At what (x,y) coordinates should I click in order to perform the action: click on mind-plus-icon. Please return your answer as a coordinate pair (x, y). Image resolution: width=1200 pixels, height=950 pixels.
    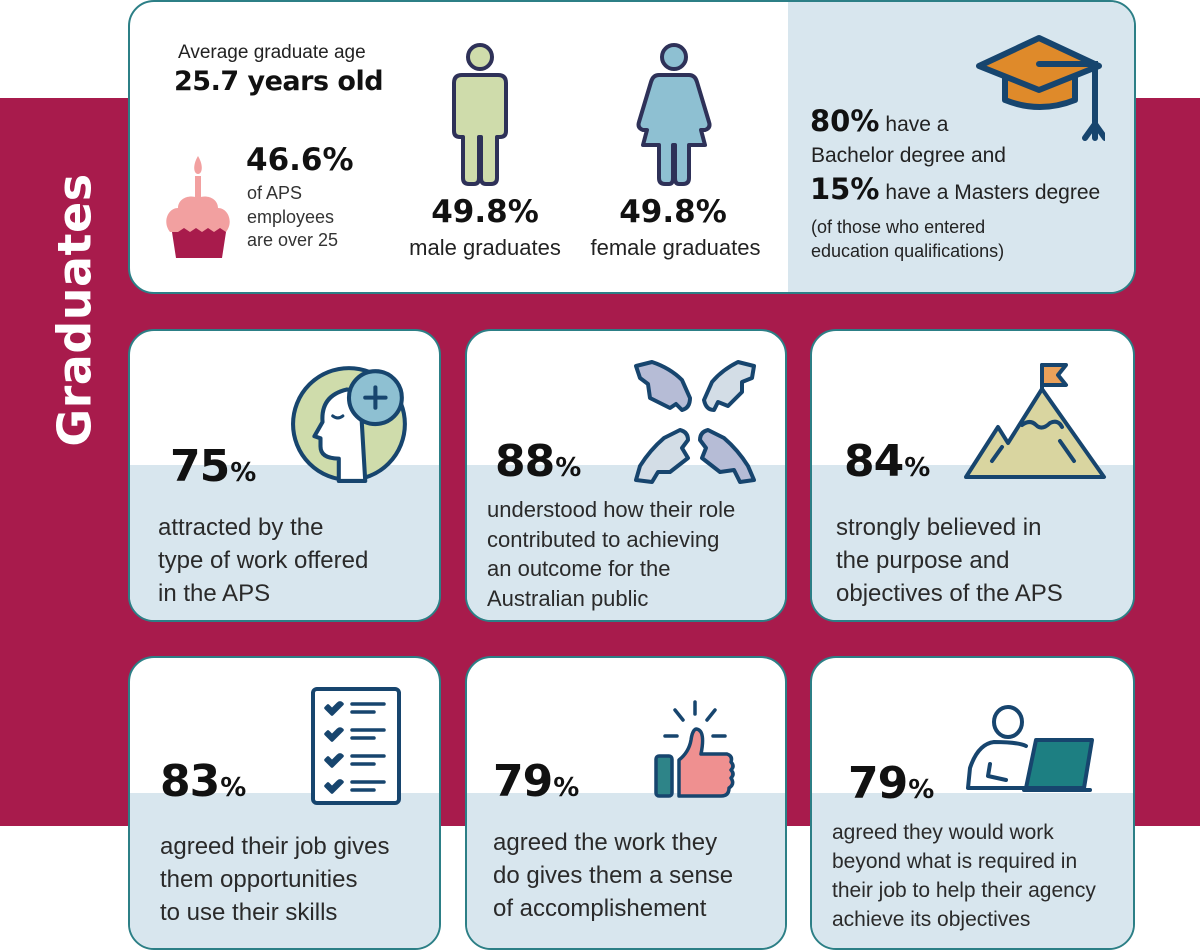
    Looking at the image, I should click on (349, 424).